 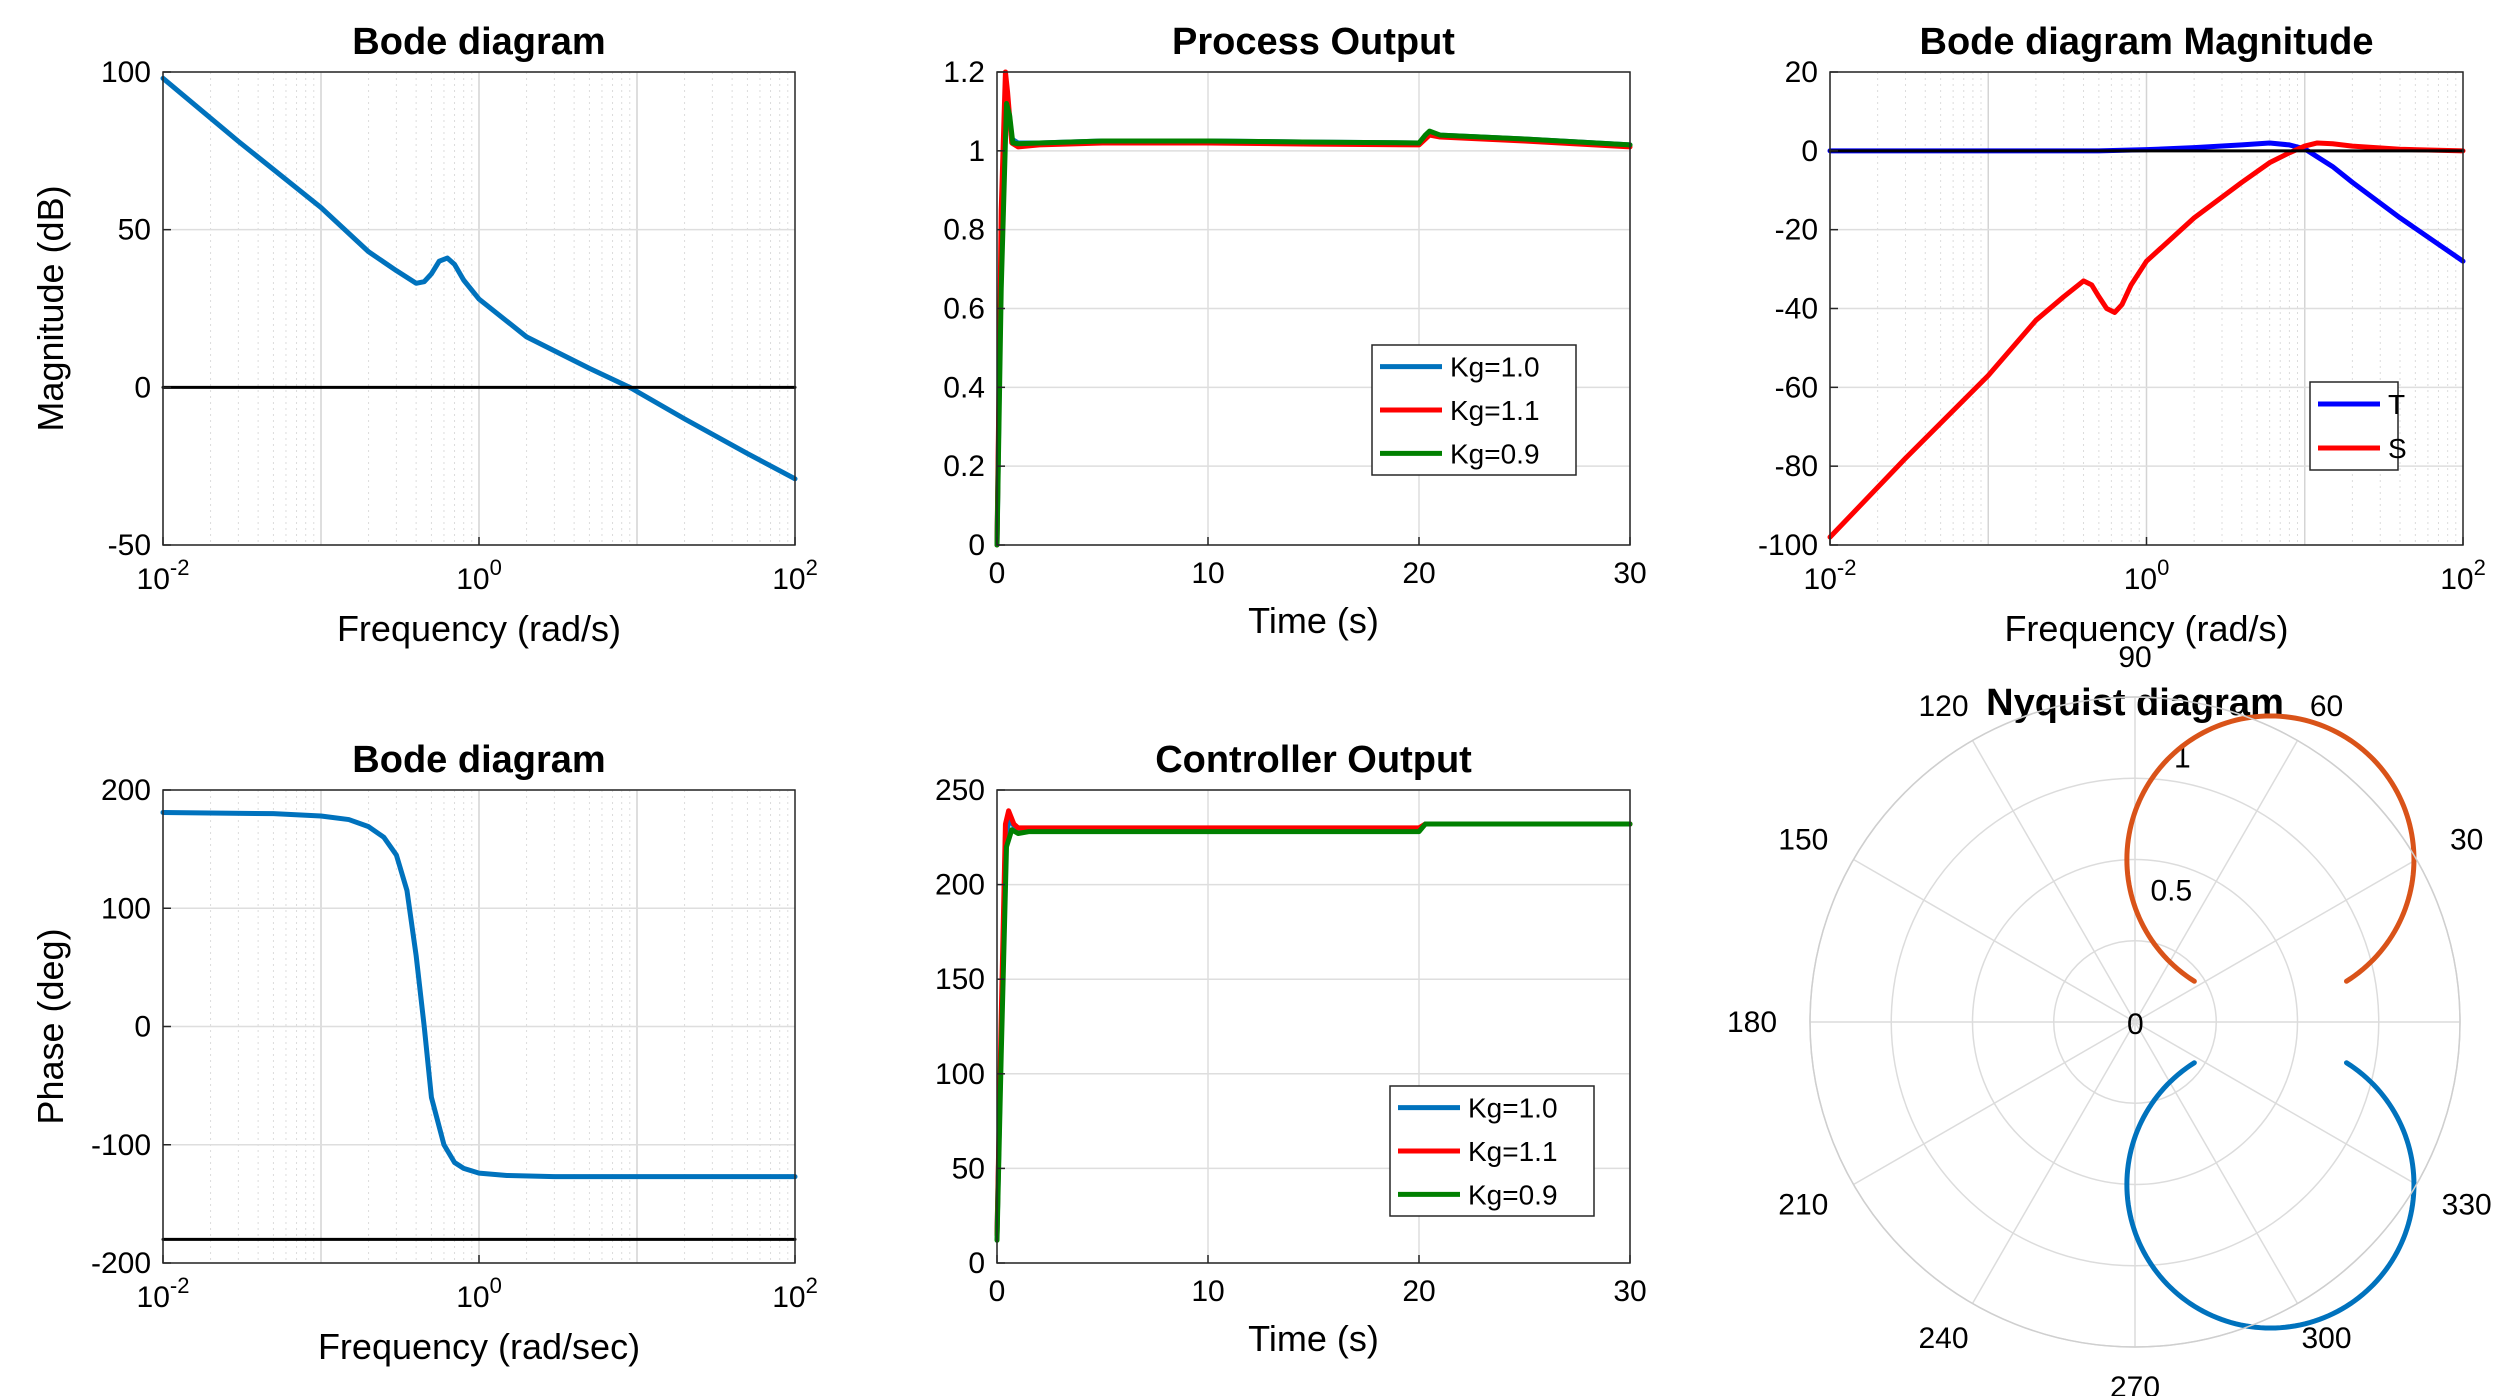 I want to click on y-tick-label: -40, so click(x=1796, y=309).